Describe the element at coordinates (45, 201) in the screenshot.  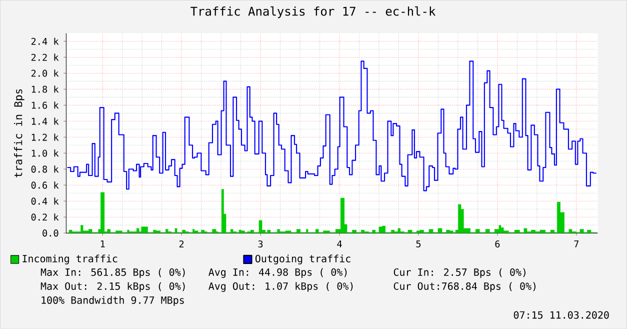
I see `y-tick-label: 0.4 k` at that location.